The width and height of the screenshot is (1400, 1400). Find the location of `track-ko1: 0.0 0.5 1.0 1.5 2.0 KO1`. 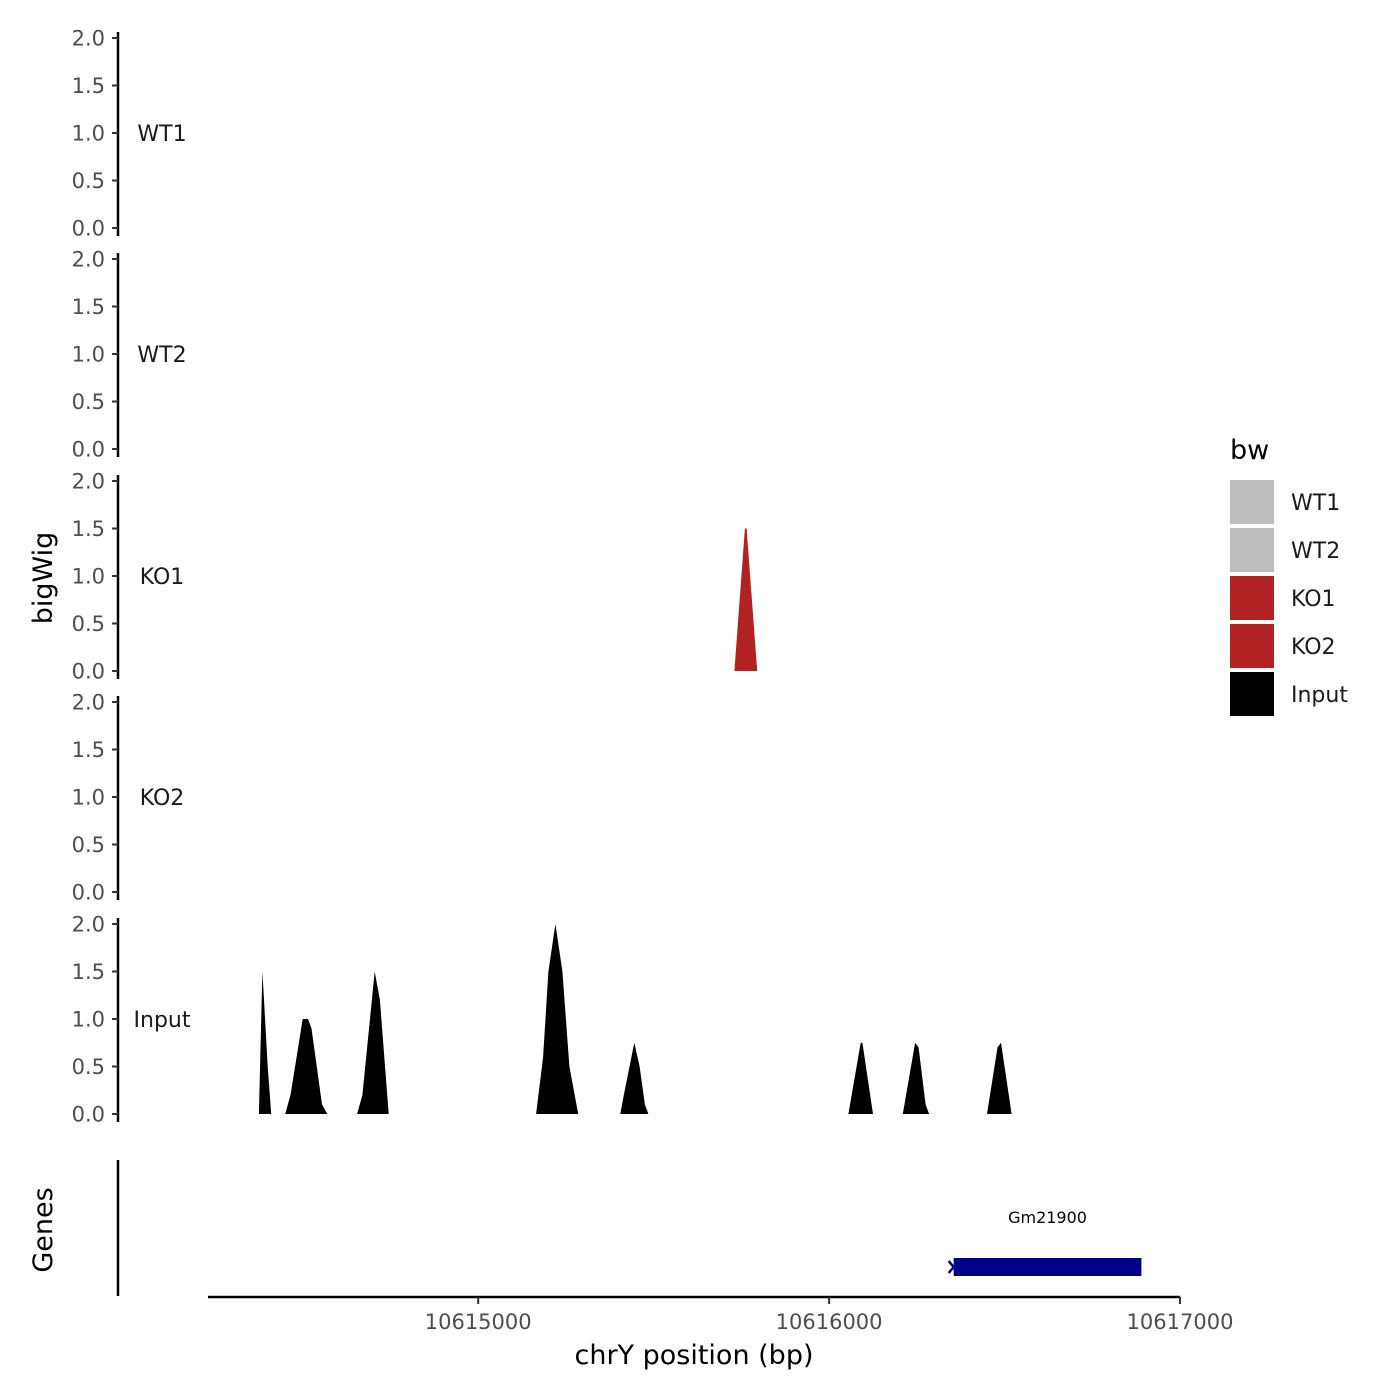

track-ko1: 0.0 0.5 1.0 1.5 2.0 KO1 is located at coordinates (415, 577).